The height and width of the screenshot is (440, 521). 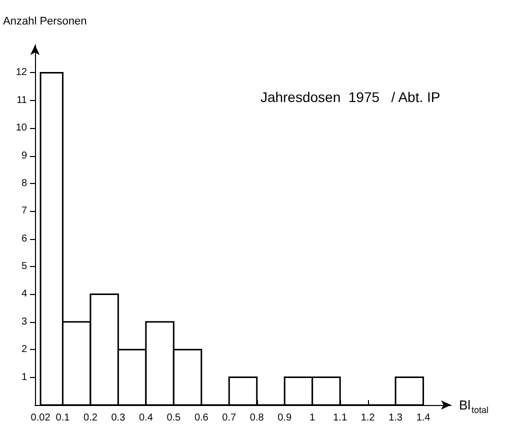 What do you see at coordinates (40, 418) in the screenshot?
I see `x-tick-label: 0.02` at bounding box center [40, 418].